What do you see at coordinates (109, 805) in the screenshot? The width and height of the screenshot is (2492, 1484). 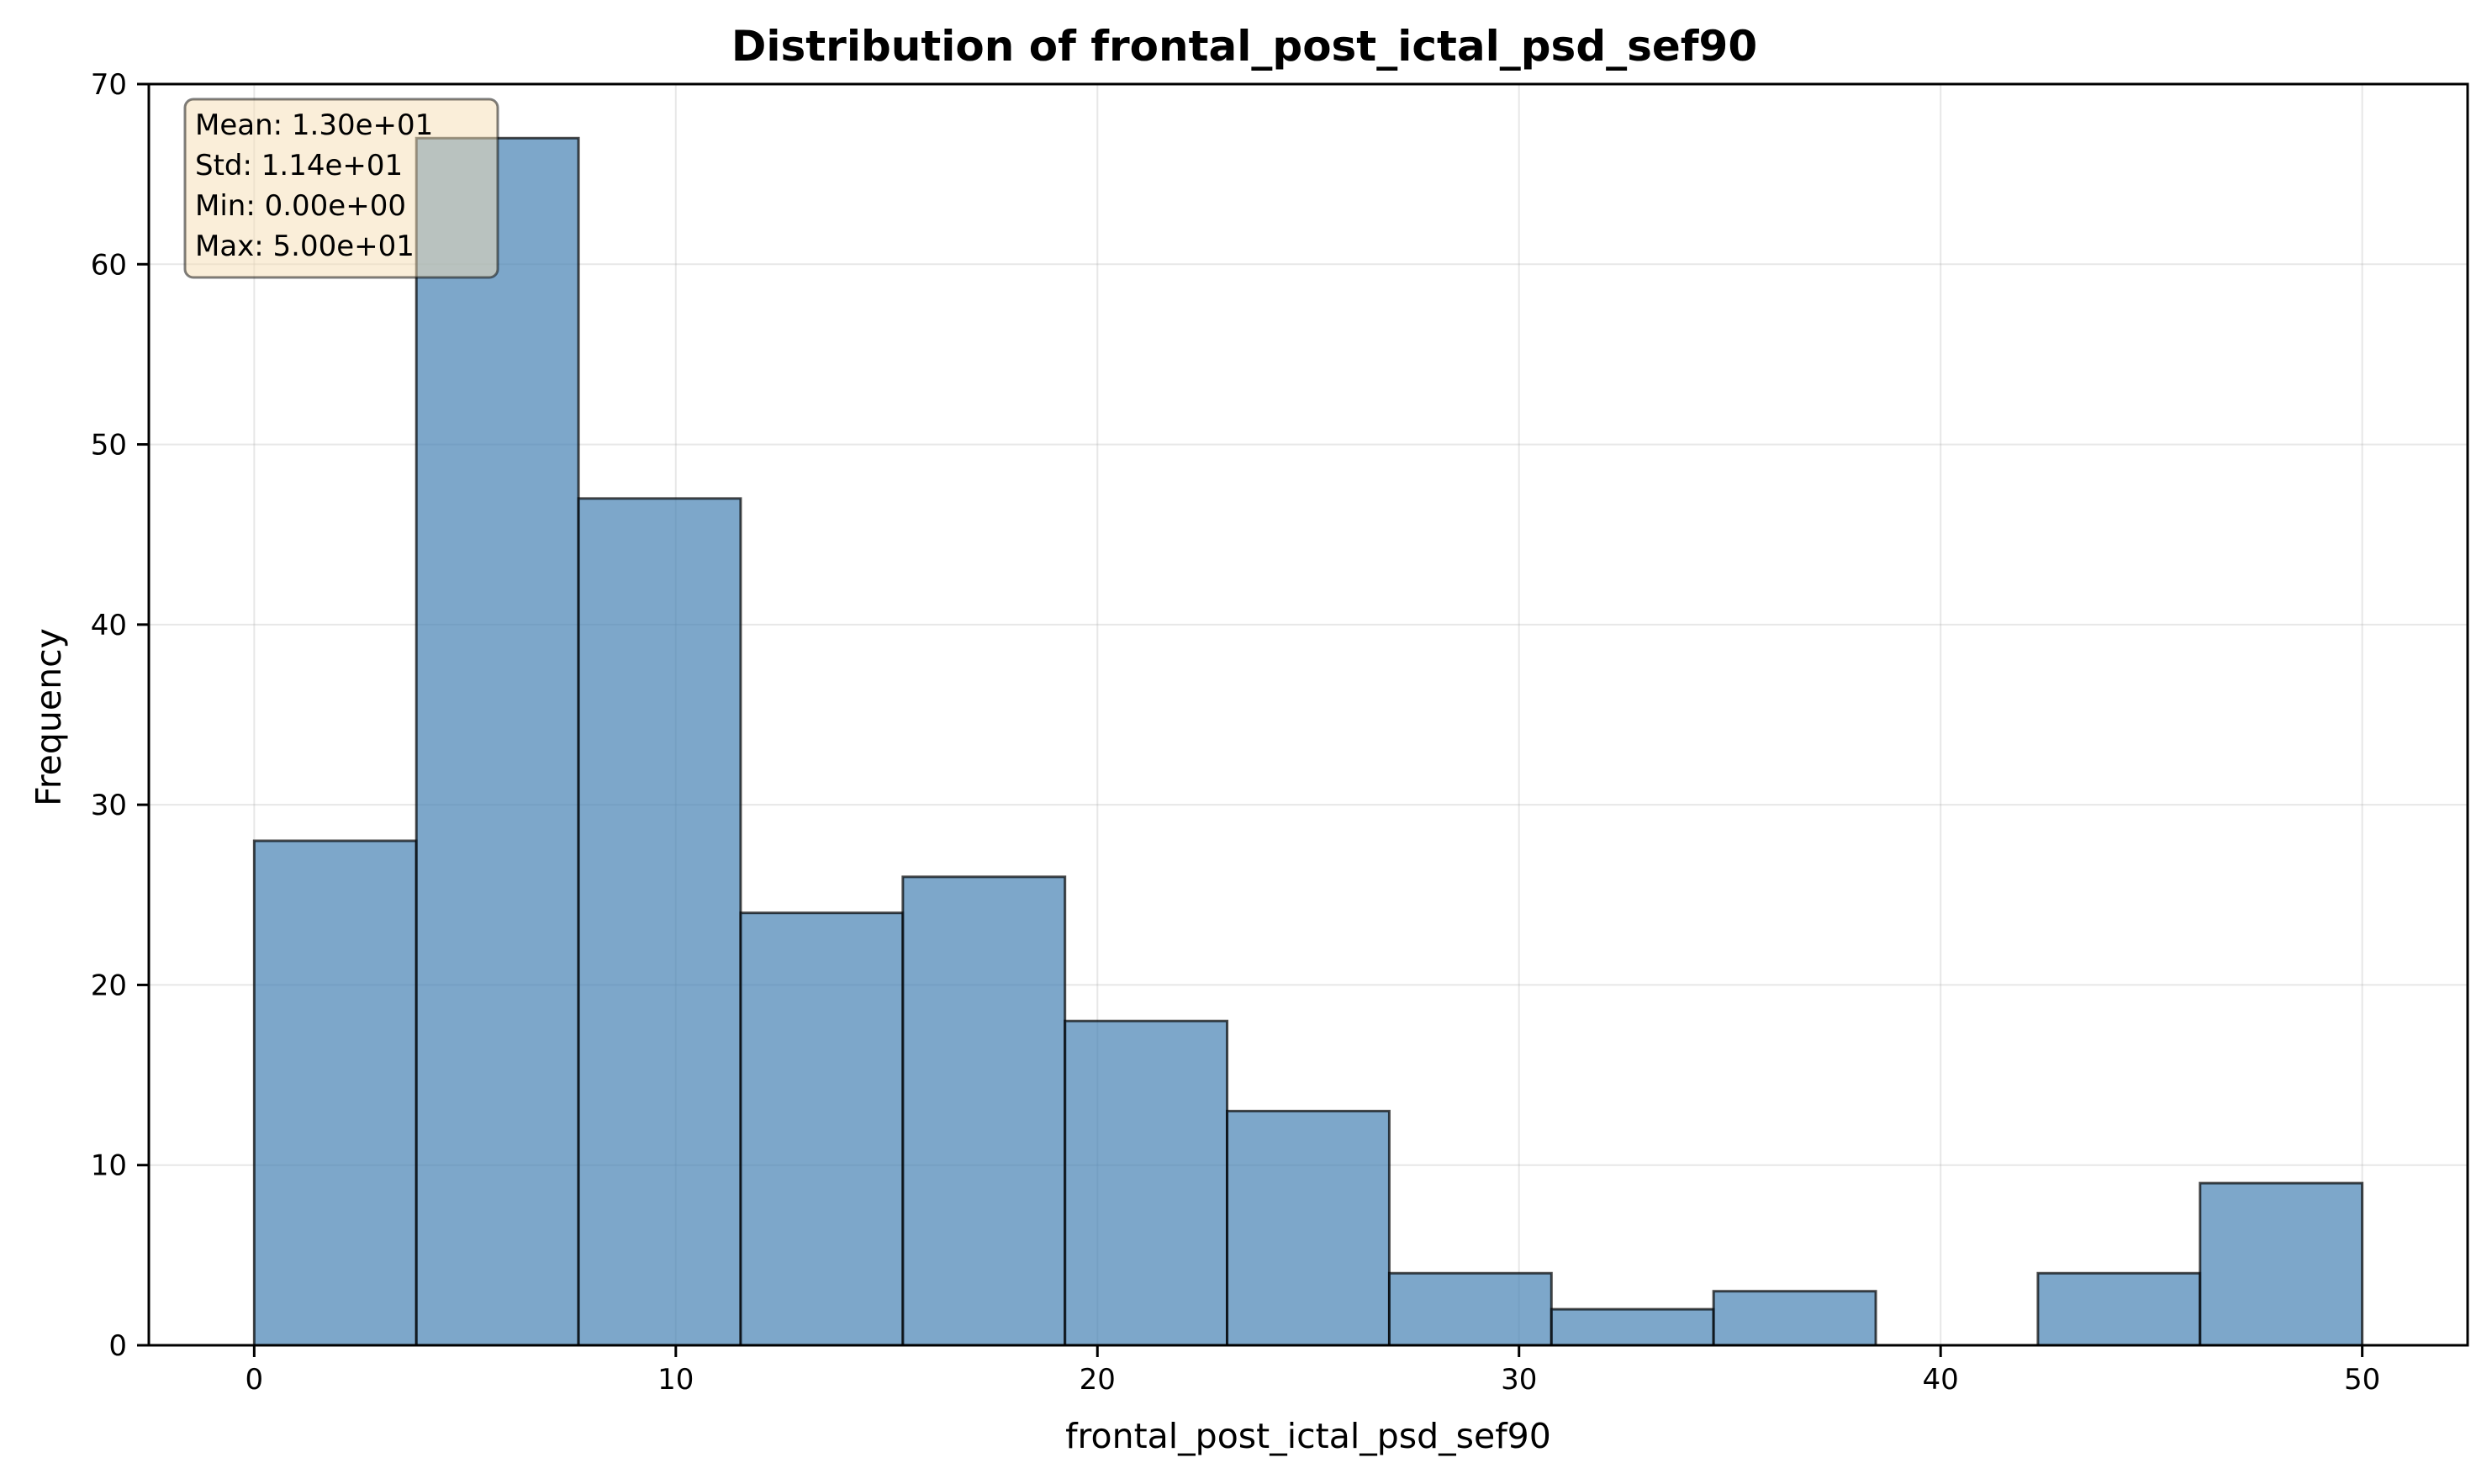 I see `y-tick-label-3: 30` at bounding box center [109, 805].